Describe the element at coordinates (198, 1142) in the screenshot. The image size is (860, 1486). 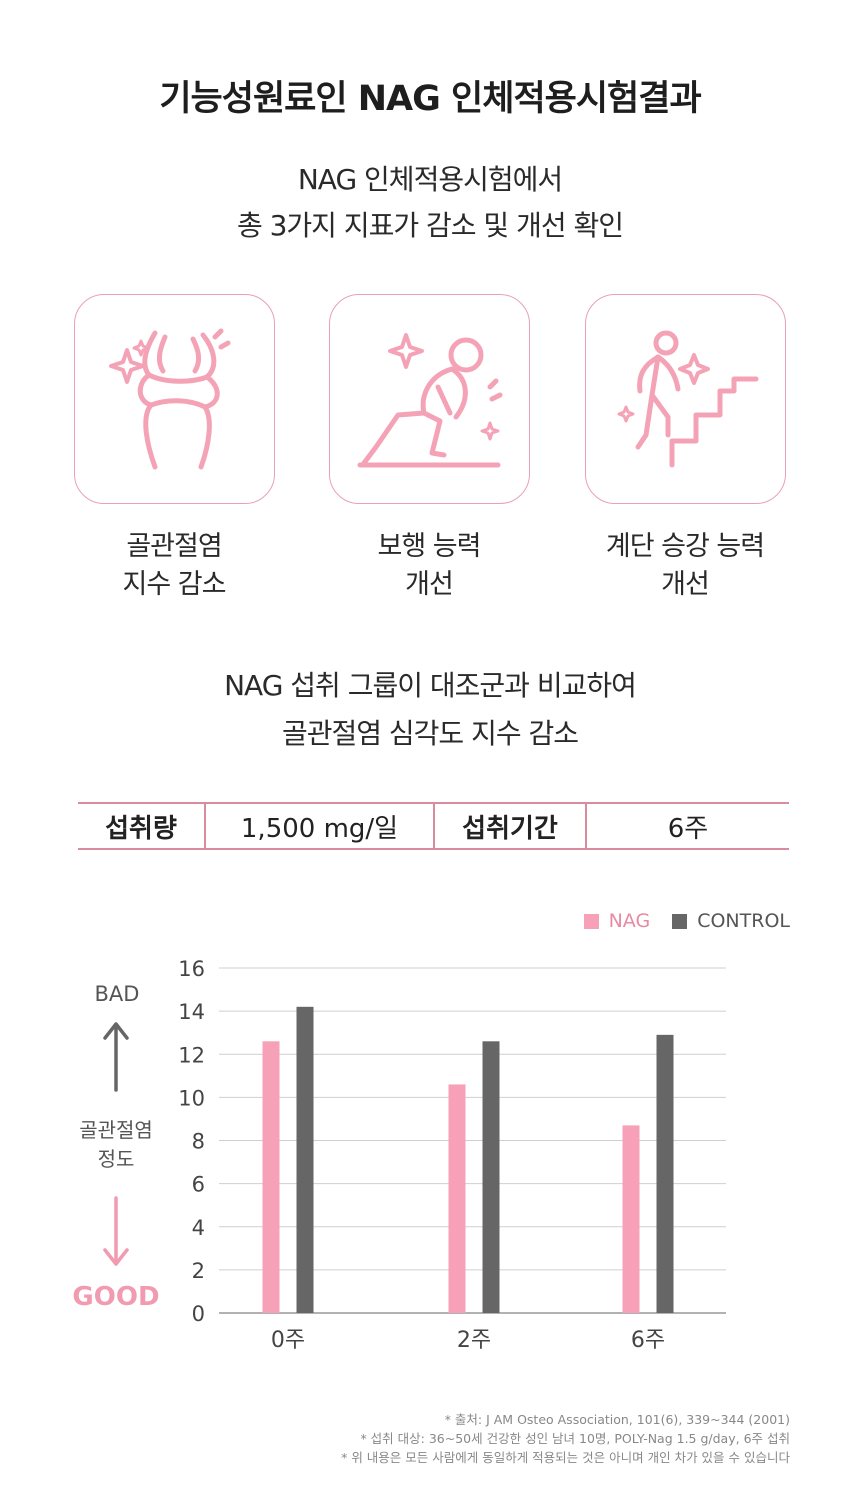
I see `y-tick-label: 8` at that location.